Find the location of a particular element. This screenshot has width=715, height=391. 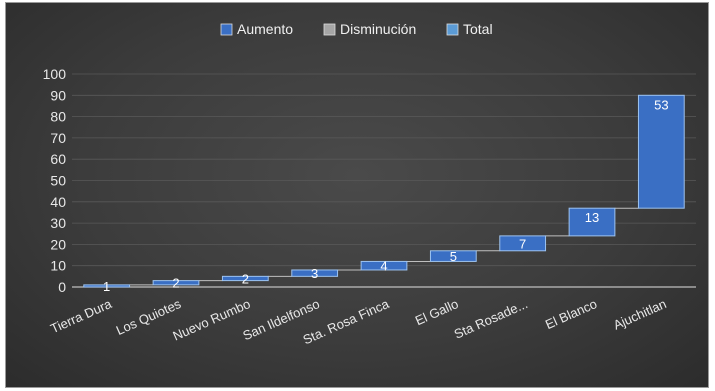

y-tick-label: 0 is located at coordinates (62, 287).